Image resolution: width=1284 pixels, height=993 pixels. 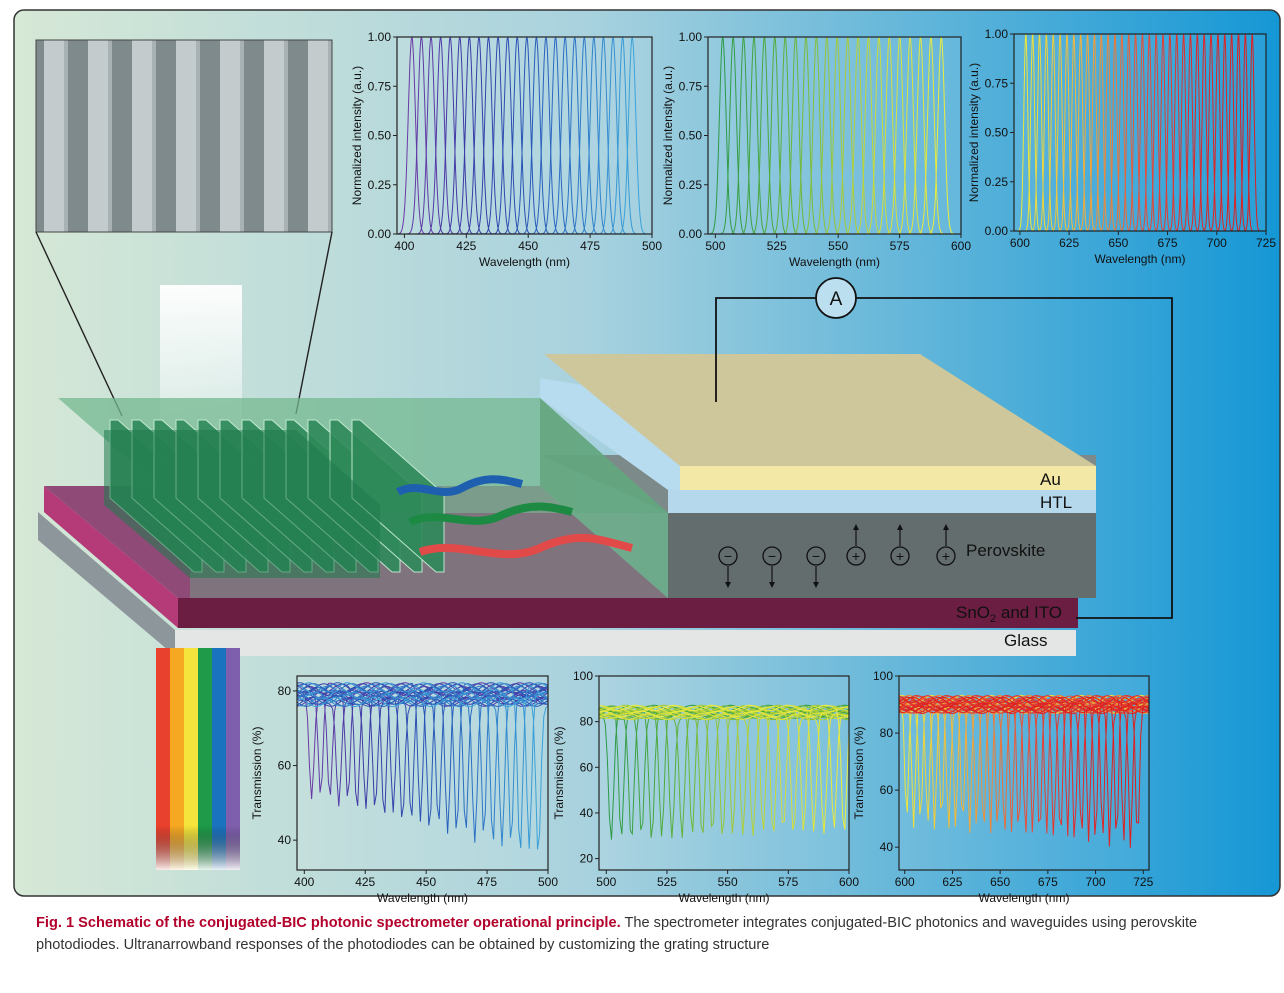 What do you see at coordinates (274, 498) in the screenshot?
I see `grating-fins` at bounding box center [274, 498].